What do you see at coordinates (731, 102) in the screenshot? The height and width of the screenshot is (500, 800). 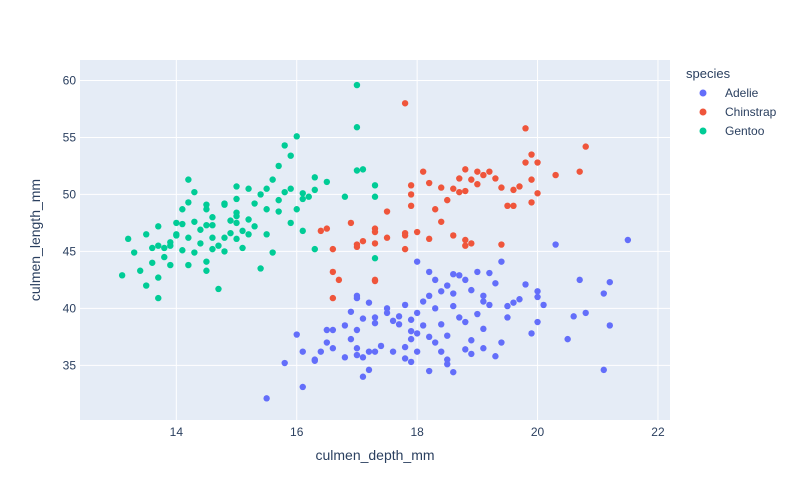 I see `legend: species Adelie Chinstrap Gentoo` at bounding box center [731, 102].